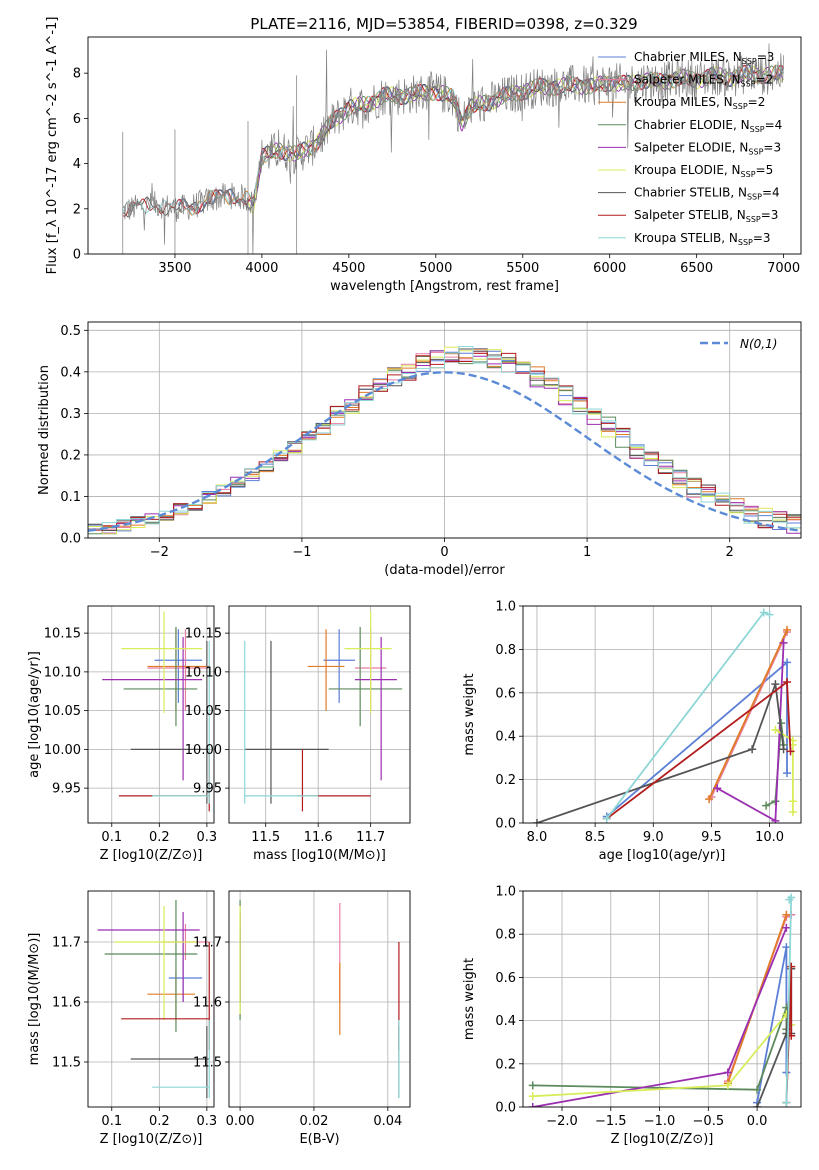  What do you see at coordinates (611, 1121) in the screenshot?
I see `x-tick-label: −1.5` at bounding box center [611, 1121].